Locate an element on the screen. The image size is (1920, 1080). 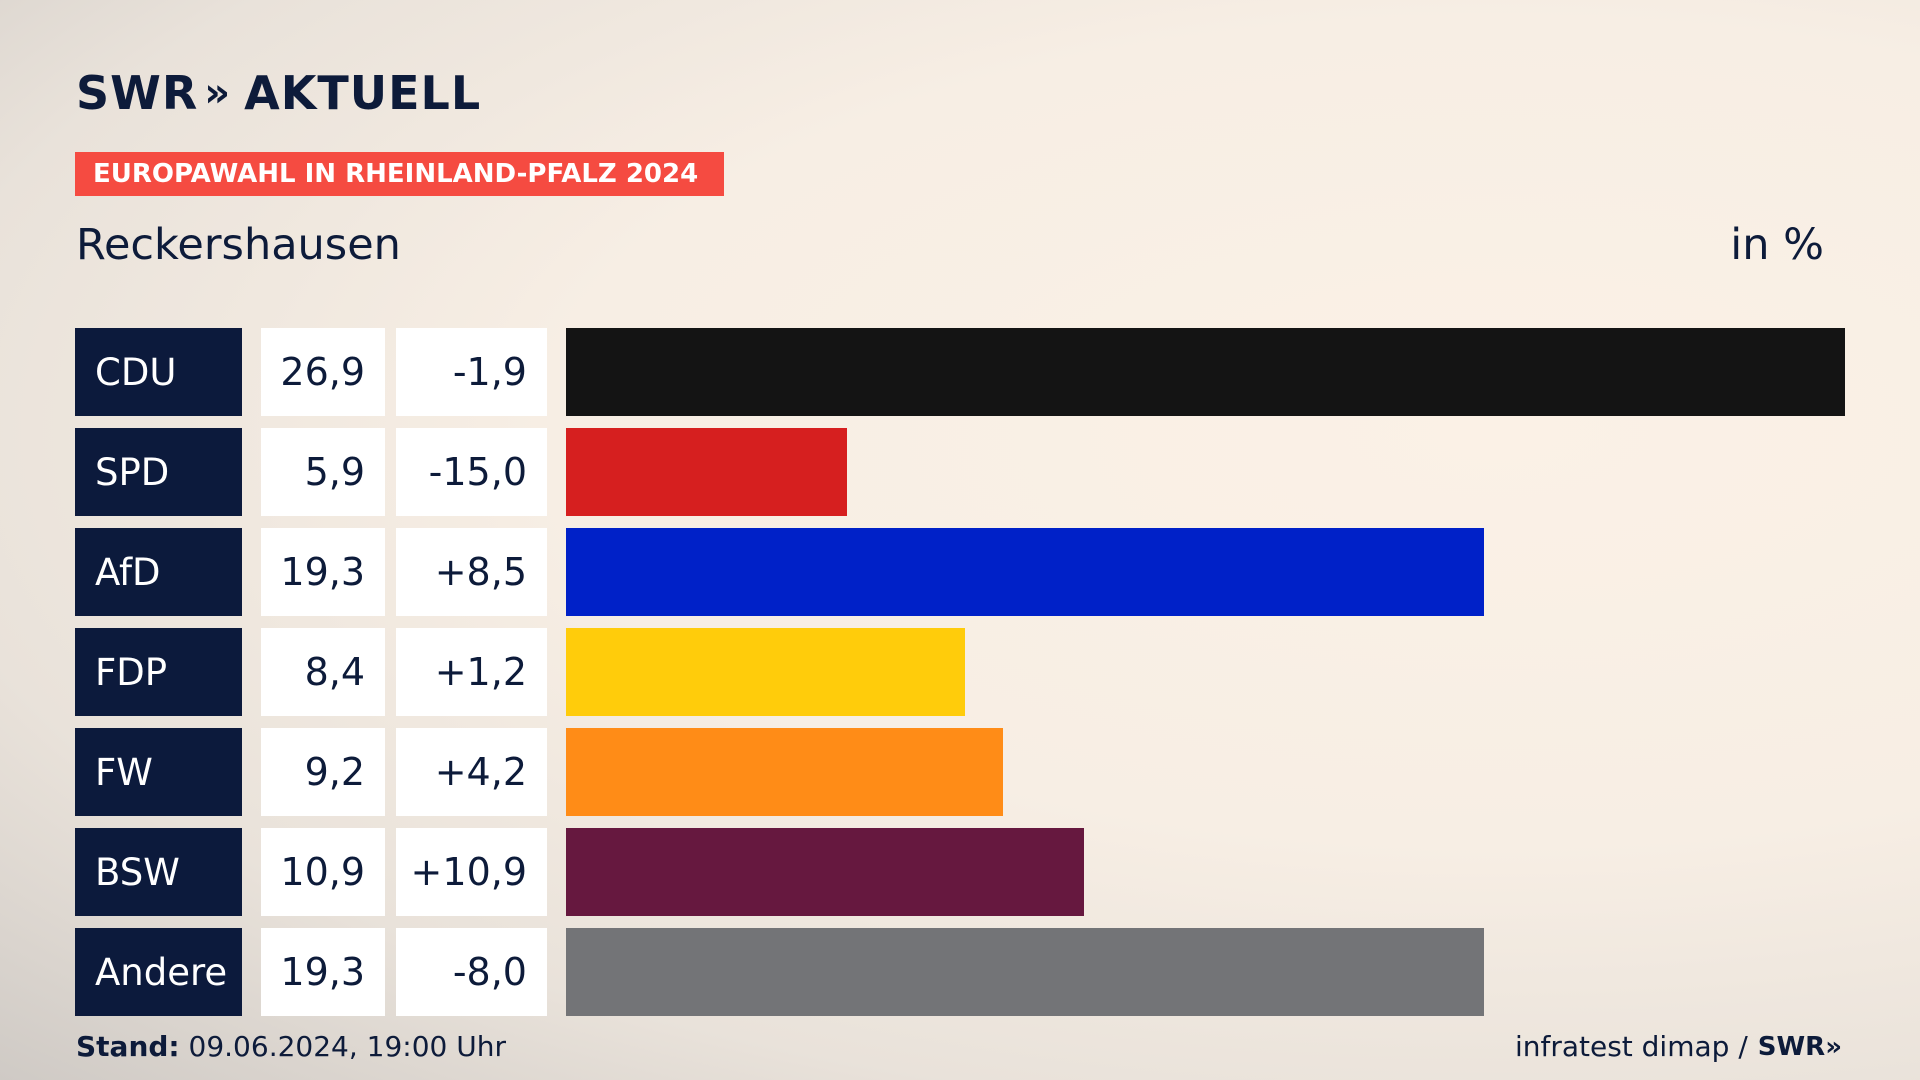
stand-value: 09.06.2024, 19:00 Uhr is located at coordinates (347, 1046).